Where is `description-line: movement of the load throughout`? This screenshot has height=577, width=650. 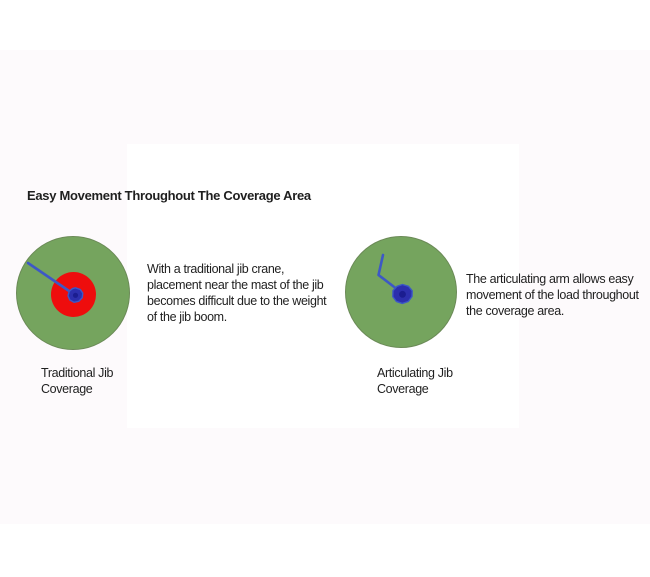 description-line: movement of the load throughout is located at coordinates (552, 295).